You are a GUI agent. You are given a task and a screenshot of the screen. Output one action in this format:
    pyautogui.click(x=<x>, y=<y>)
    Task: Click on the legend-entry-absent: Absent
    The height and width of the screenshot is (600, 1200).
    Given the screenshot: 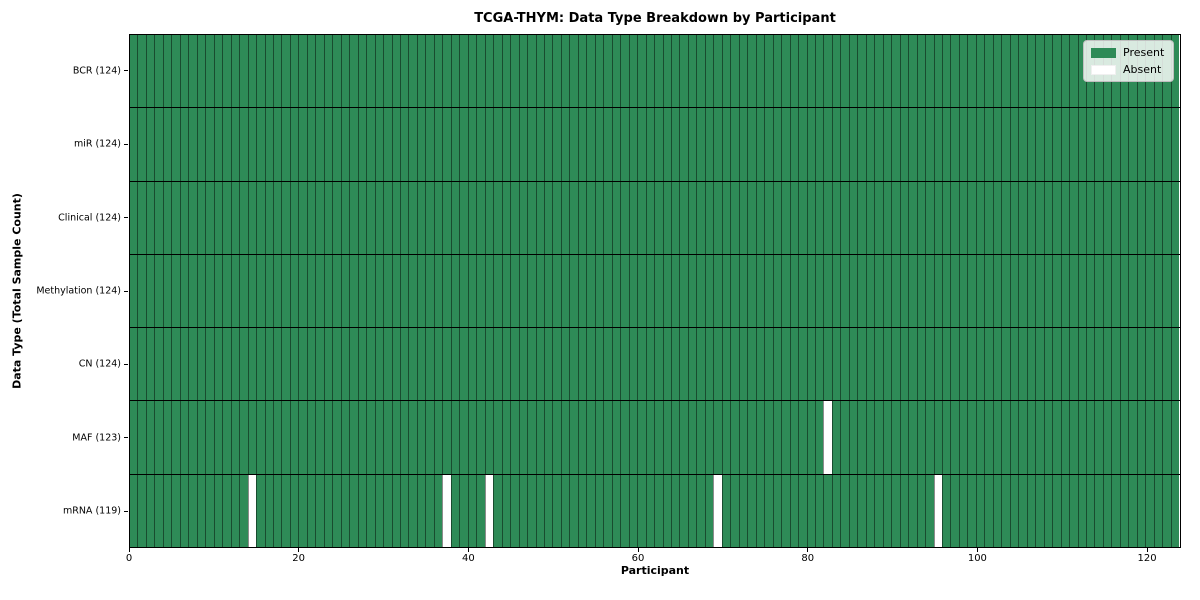 What is the action you would take?
    pyautogui.click(x=1127, y=69)
    